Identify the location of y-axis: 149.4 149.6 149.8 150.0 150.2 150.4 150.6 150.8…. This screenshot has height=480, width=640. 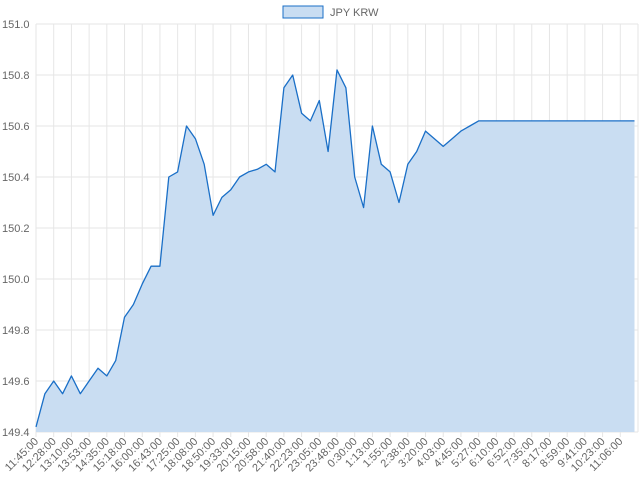
(16, 229).